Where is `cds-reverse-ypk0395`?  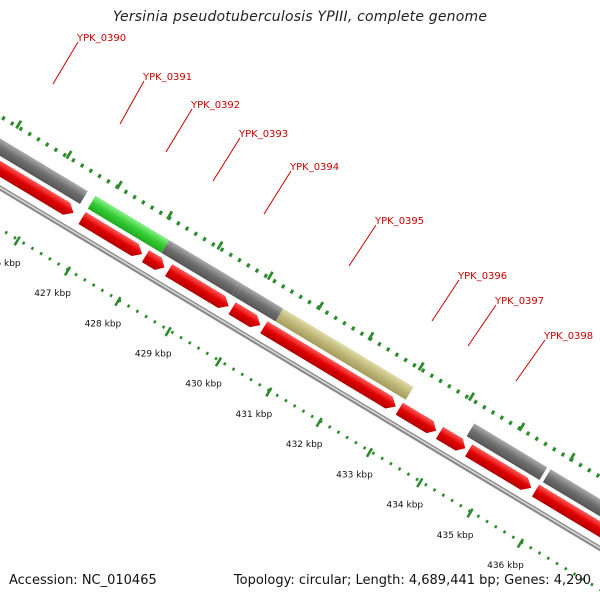
cds-reverse-ypk0395 is located at coordinates (344, 354).